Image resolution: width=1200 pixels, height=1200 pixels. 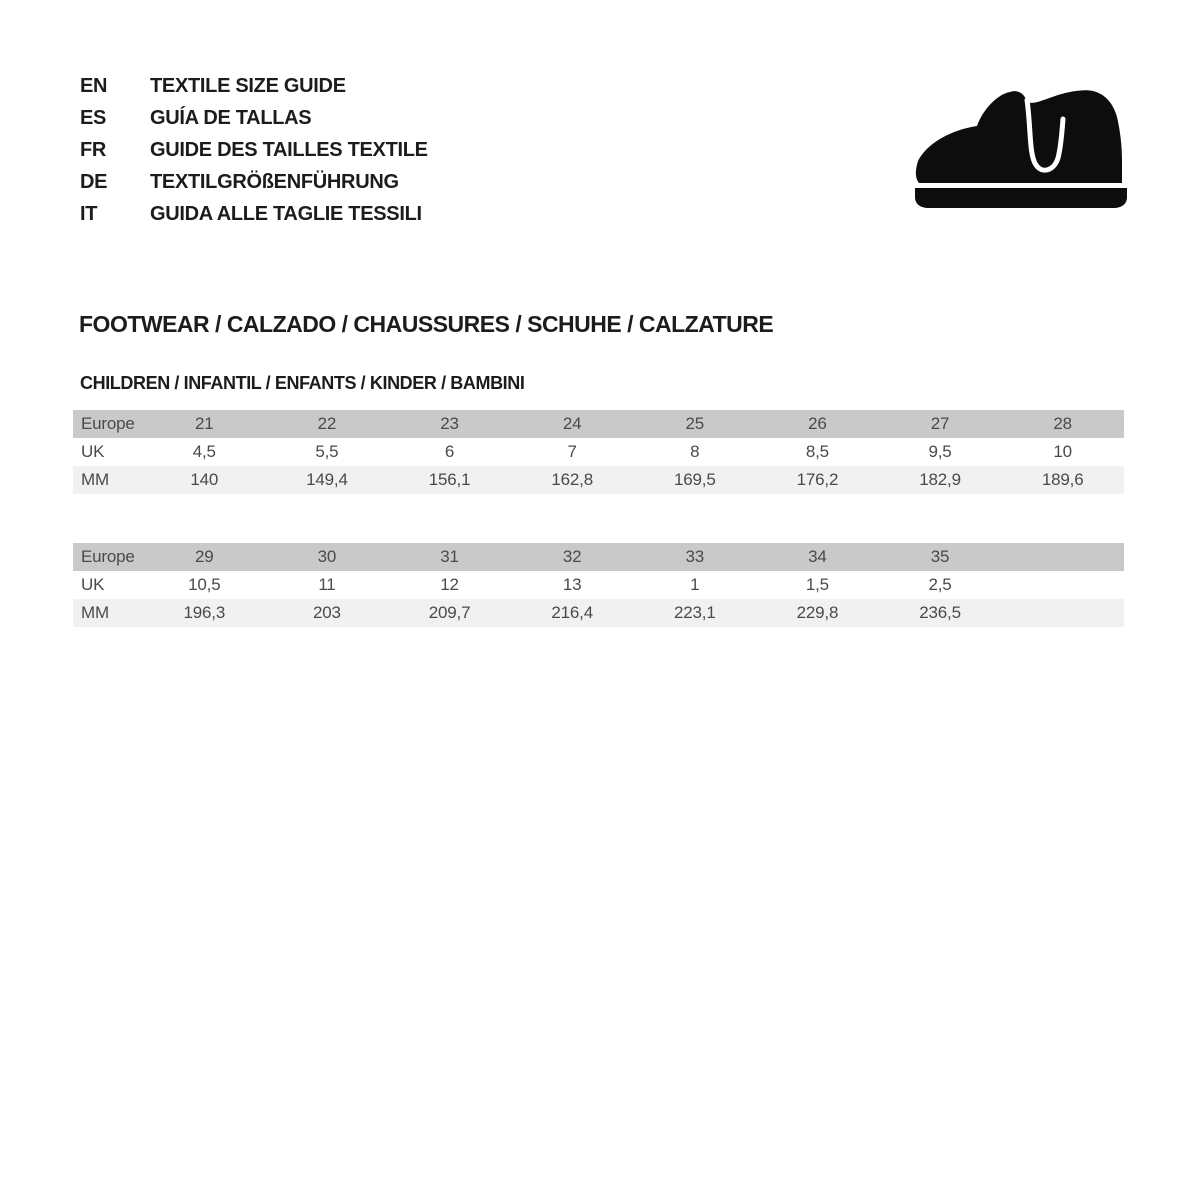 I want to click on table-row-uk: UK 10,5 11 12 13 1 1,5 2,5, so click(x=598, y=585).